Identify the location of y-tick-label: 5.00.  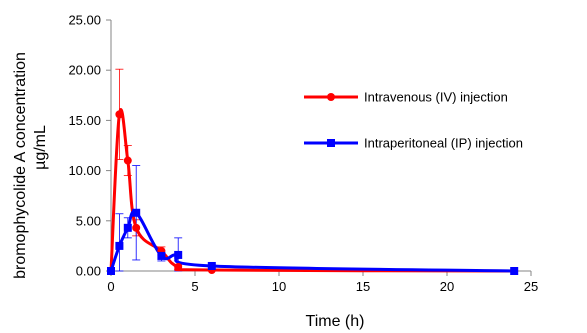
(88, 220).